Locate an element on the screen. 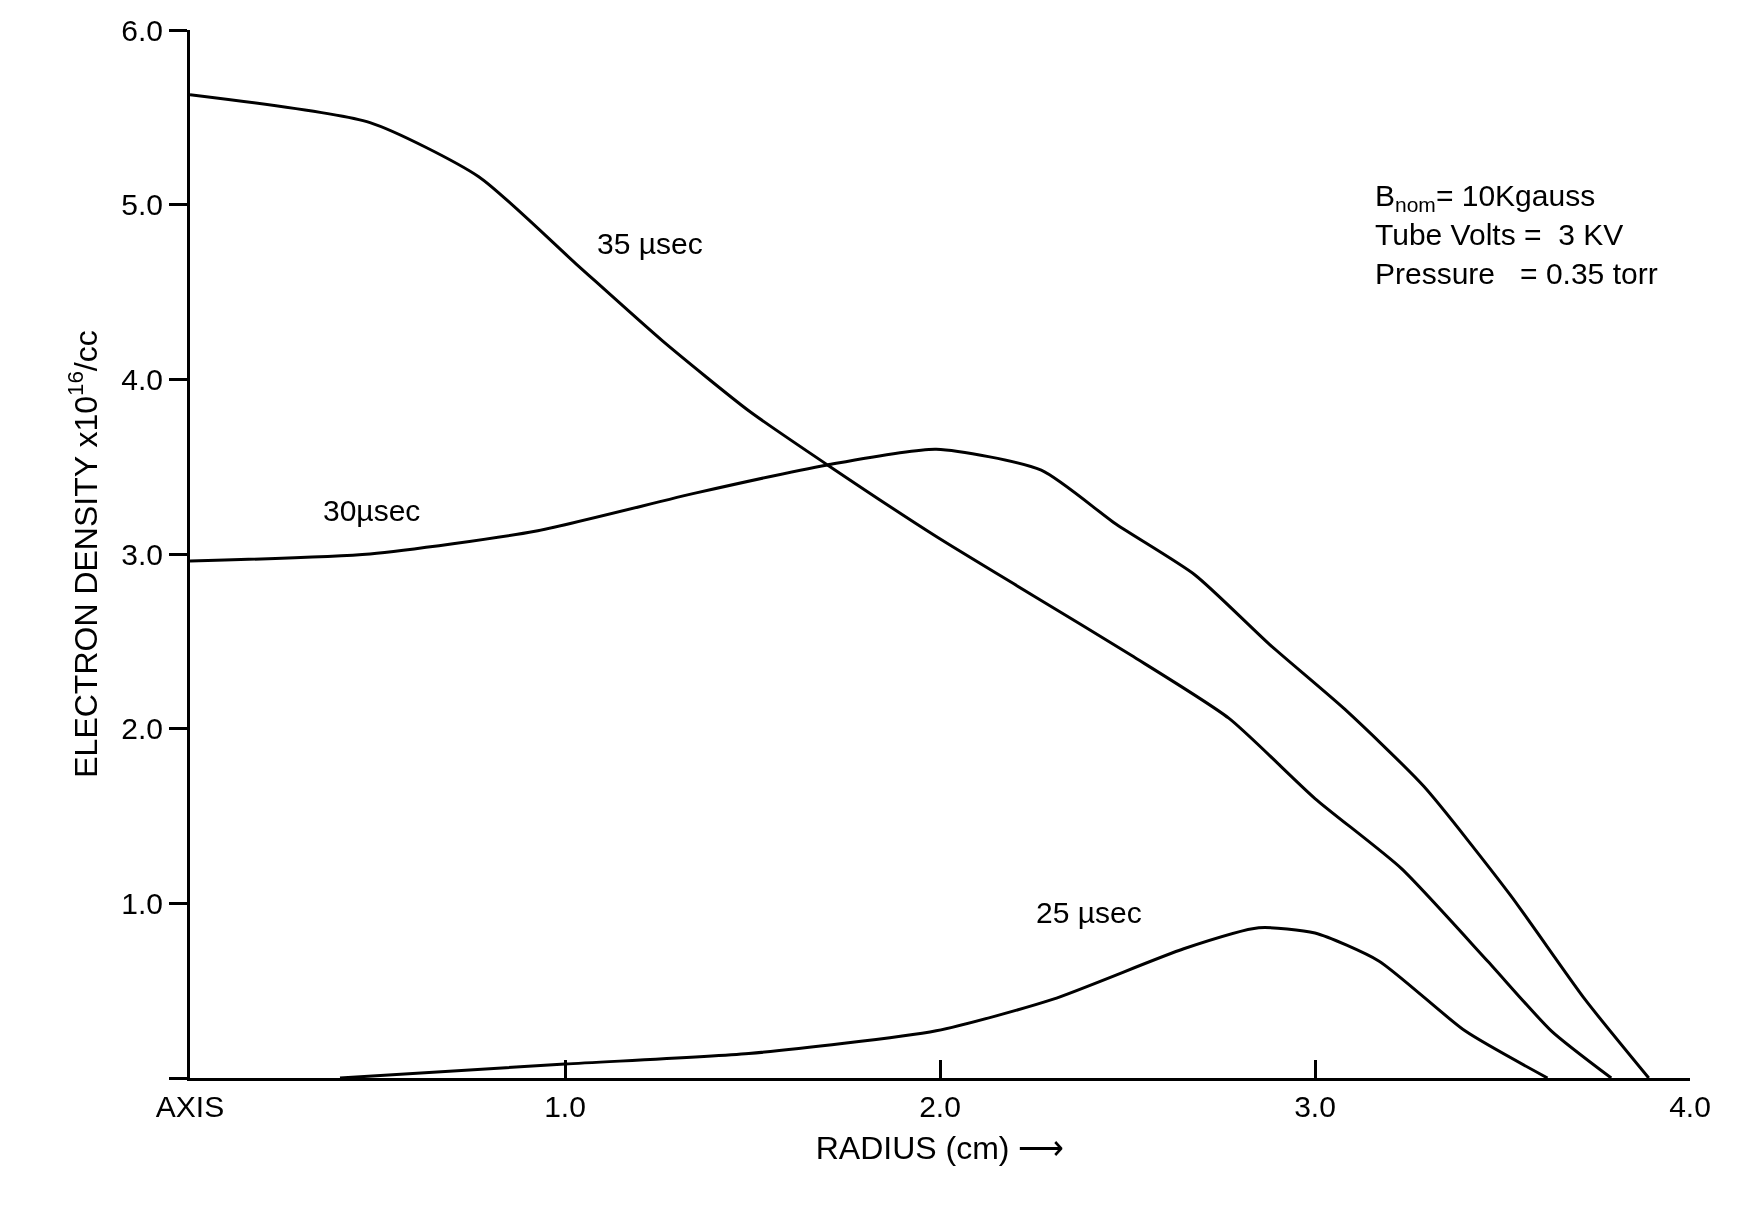 This screenshot has height=1208, width=1740. y-tick-label: 2.0 is located at coordinates (142, 729).